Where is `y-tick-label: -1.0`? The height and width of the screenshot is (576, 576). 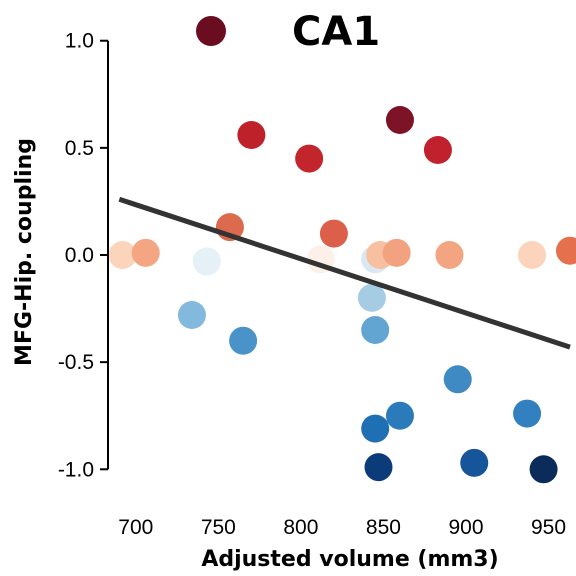 y-tick-label: -1.0 is located at coordinates (76, 469).